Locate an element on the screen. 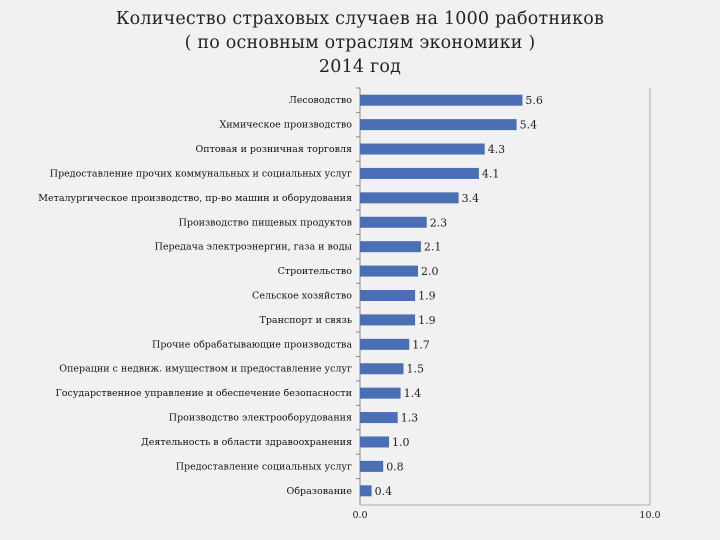 The width and height of the screenshot is (720, 540). data-label: 1.0 is located at coordinates (401, 442).